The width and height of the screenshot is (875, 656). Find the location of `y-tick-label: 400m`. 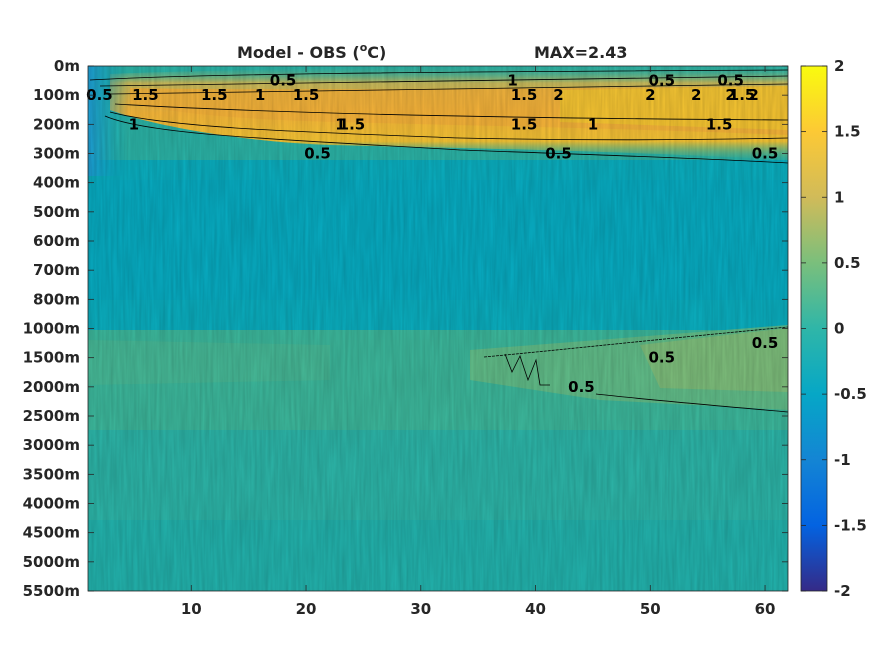

y-tick-label: 400m is located at coordinates (56, 183).